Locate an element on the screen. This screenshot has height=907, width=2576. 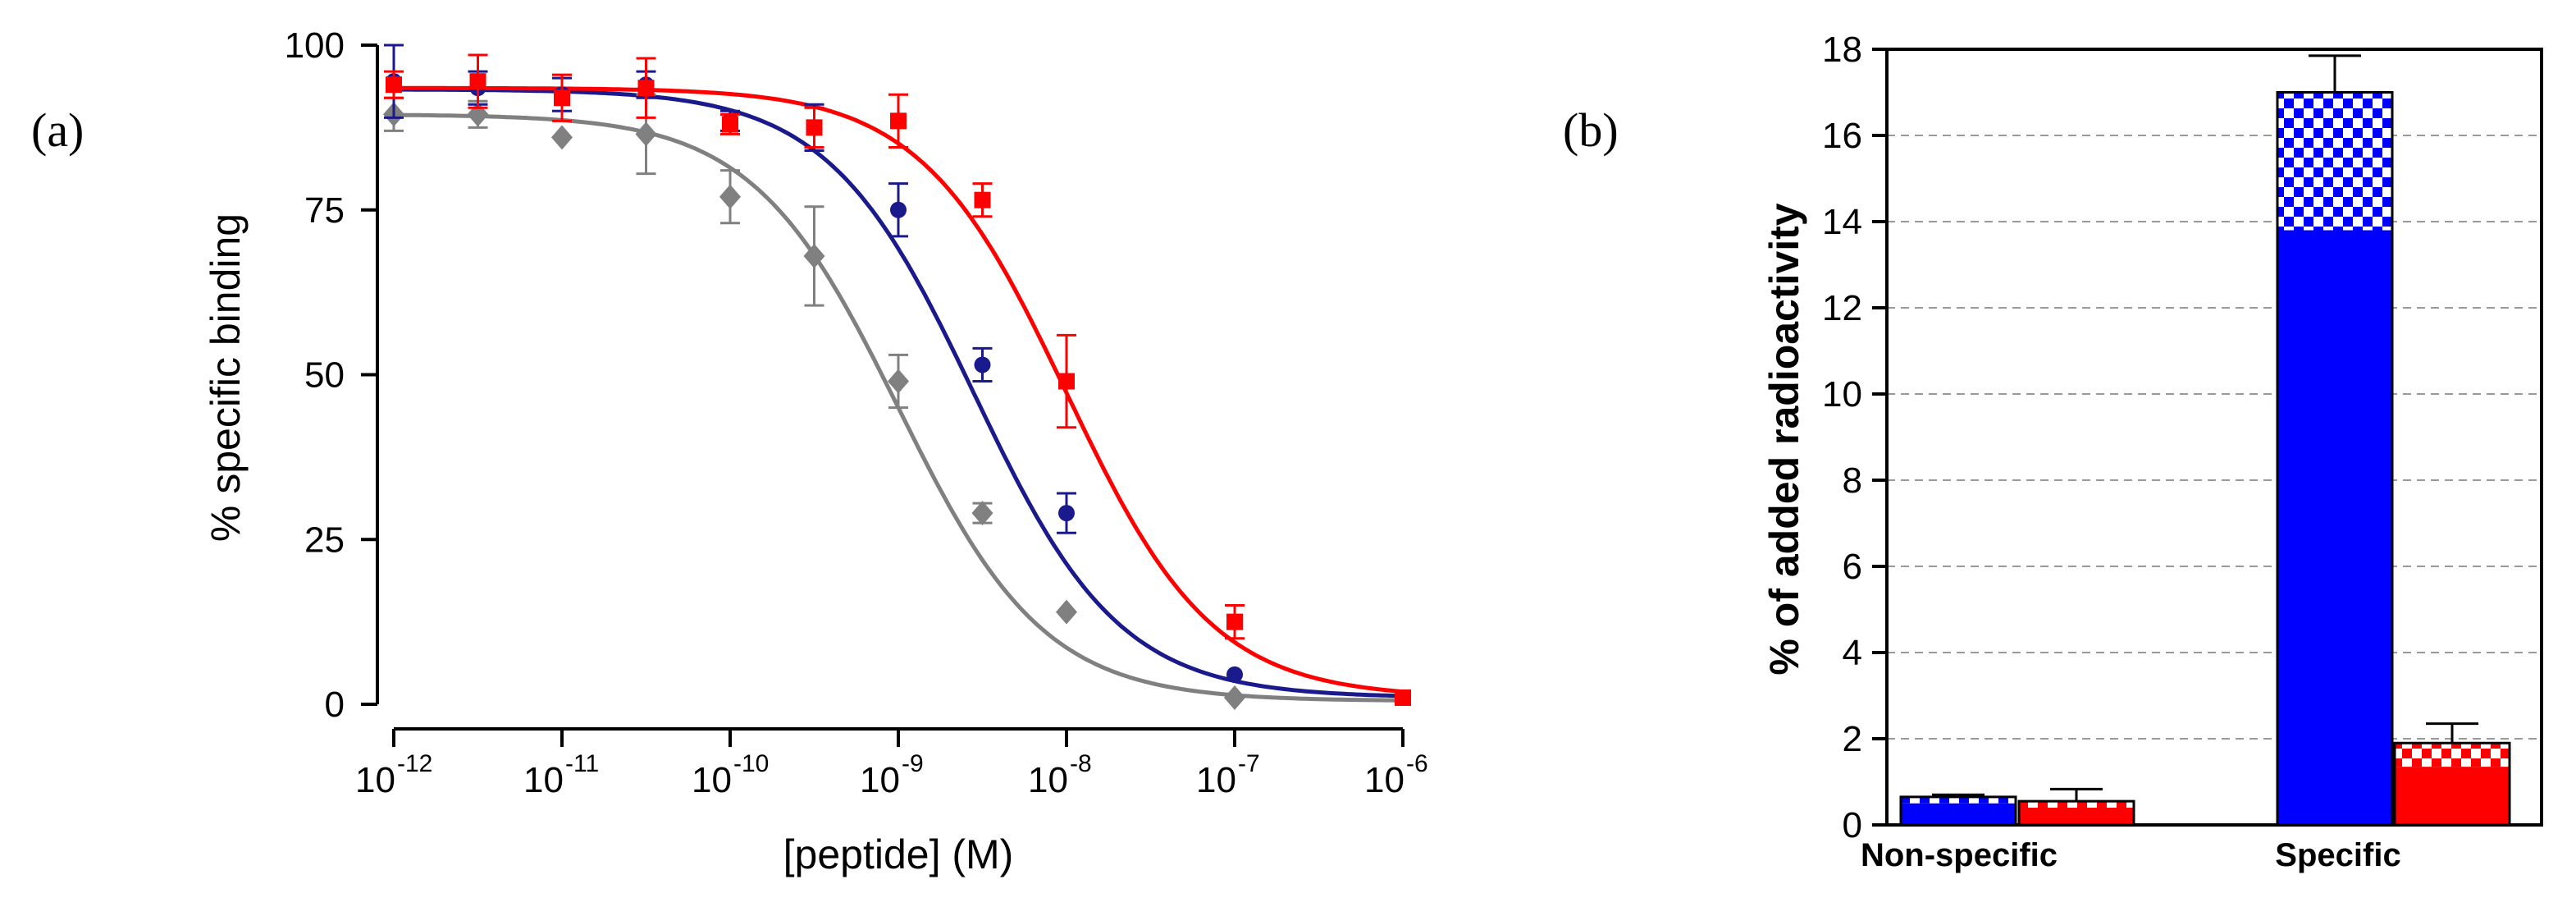
category-label: Specific is located at coordinates (2337, 855).